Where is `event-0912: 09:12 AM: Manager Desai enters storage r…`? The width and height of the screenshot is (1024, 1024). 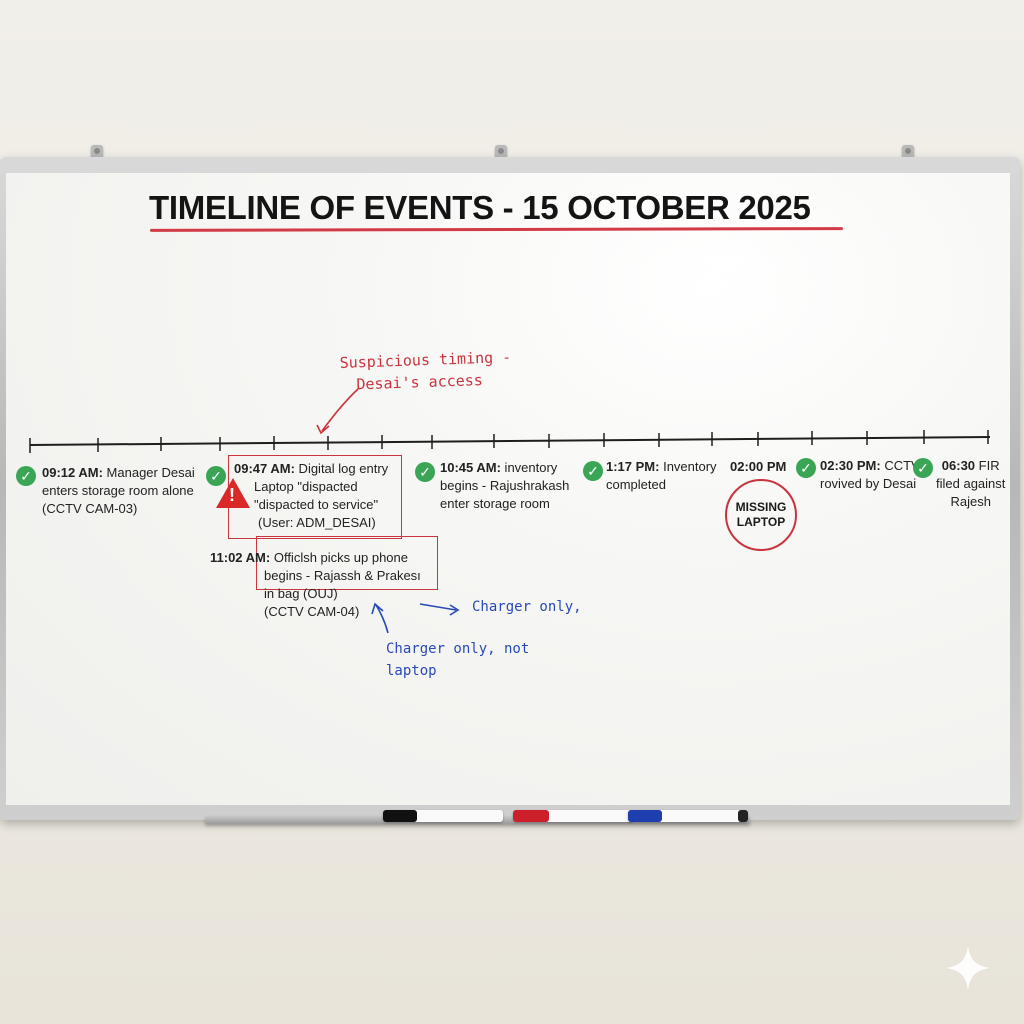 event-0912: 09:12 AM: Manager Desai enters storage r… is located at coordinates (118, 490).